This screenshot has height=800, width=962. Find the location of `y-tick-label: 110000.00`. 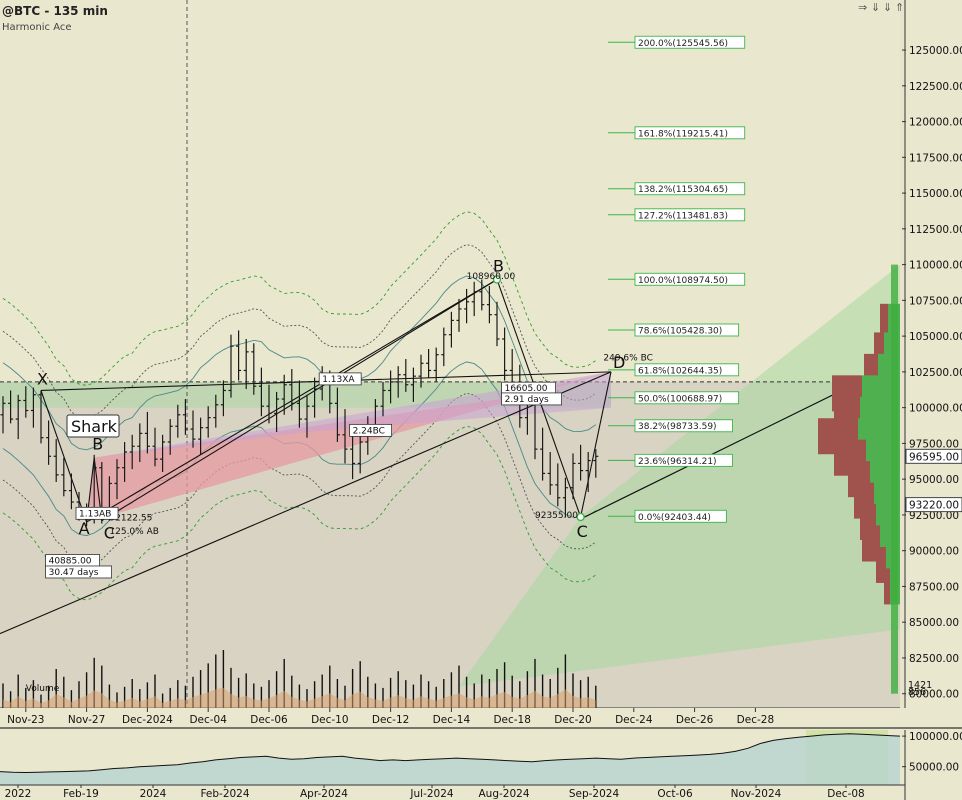

y-tick-label: 110000.00 is located at coordinates (935, 266).